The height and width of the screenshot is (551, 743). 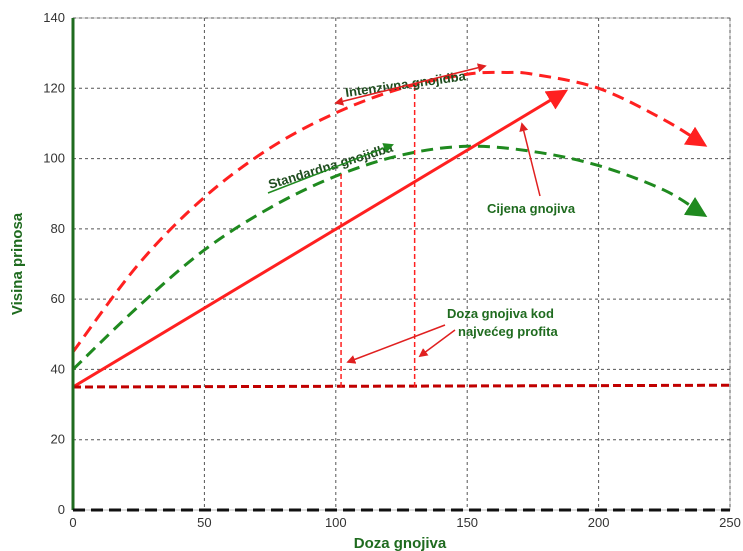 I want to click on x-tick-labels: 0 50 100 150 200 250, so click(x=404, y=522).